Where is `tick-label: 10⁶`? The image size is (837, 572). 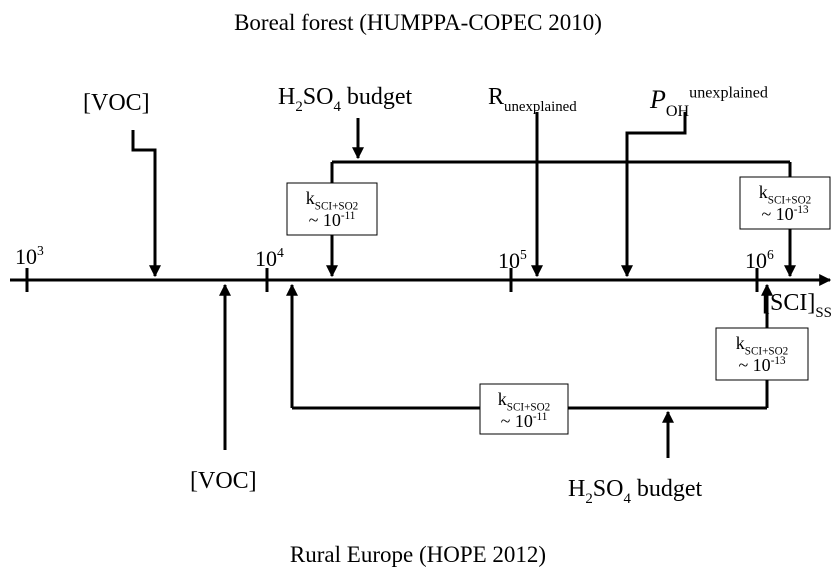
tick-label: 10⁶ is located at coordinates (759, 260).